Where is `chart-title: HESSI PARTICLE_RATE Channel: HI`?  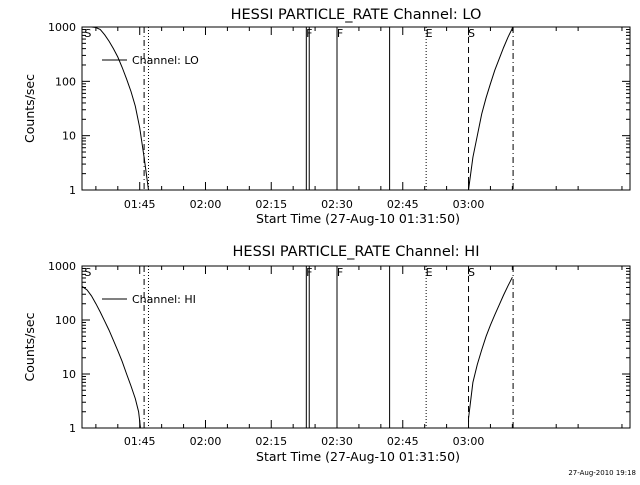
chart-title: HESSI PARTICLE_RATE Channel: HI is located at coordinates (356, 252).